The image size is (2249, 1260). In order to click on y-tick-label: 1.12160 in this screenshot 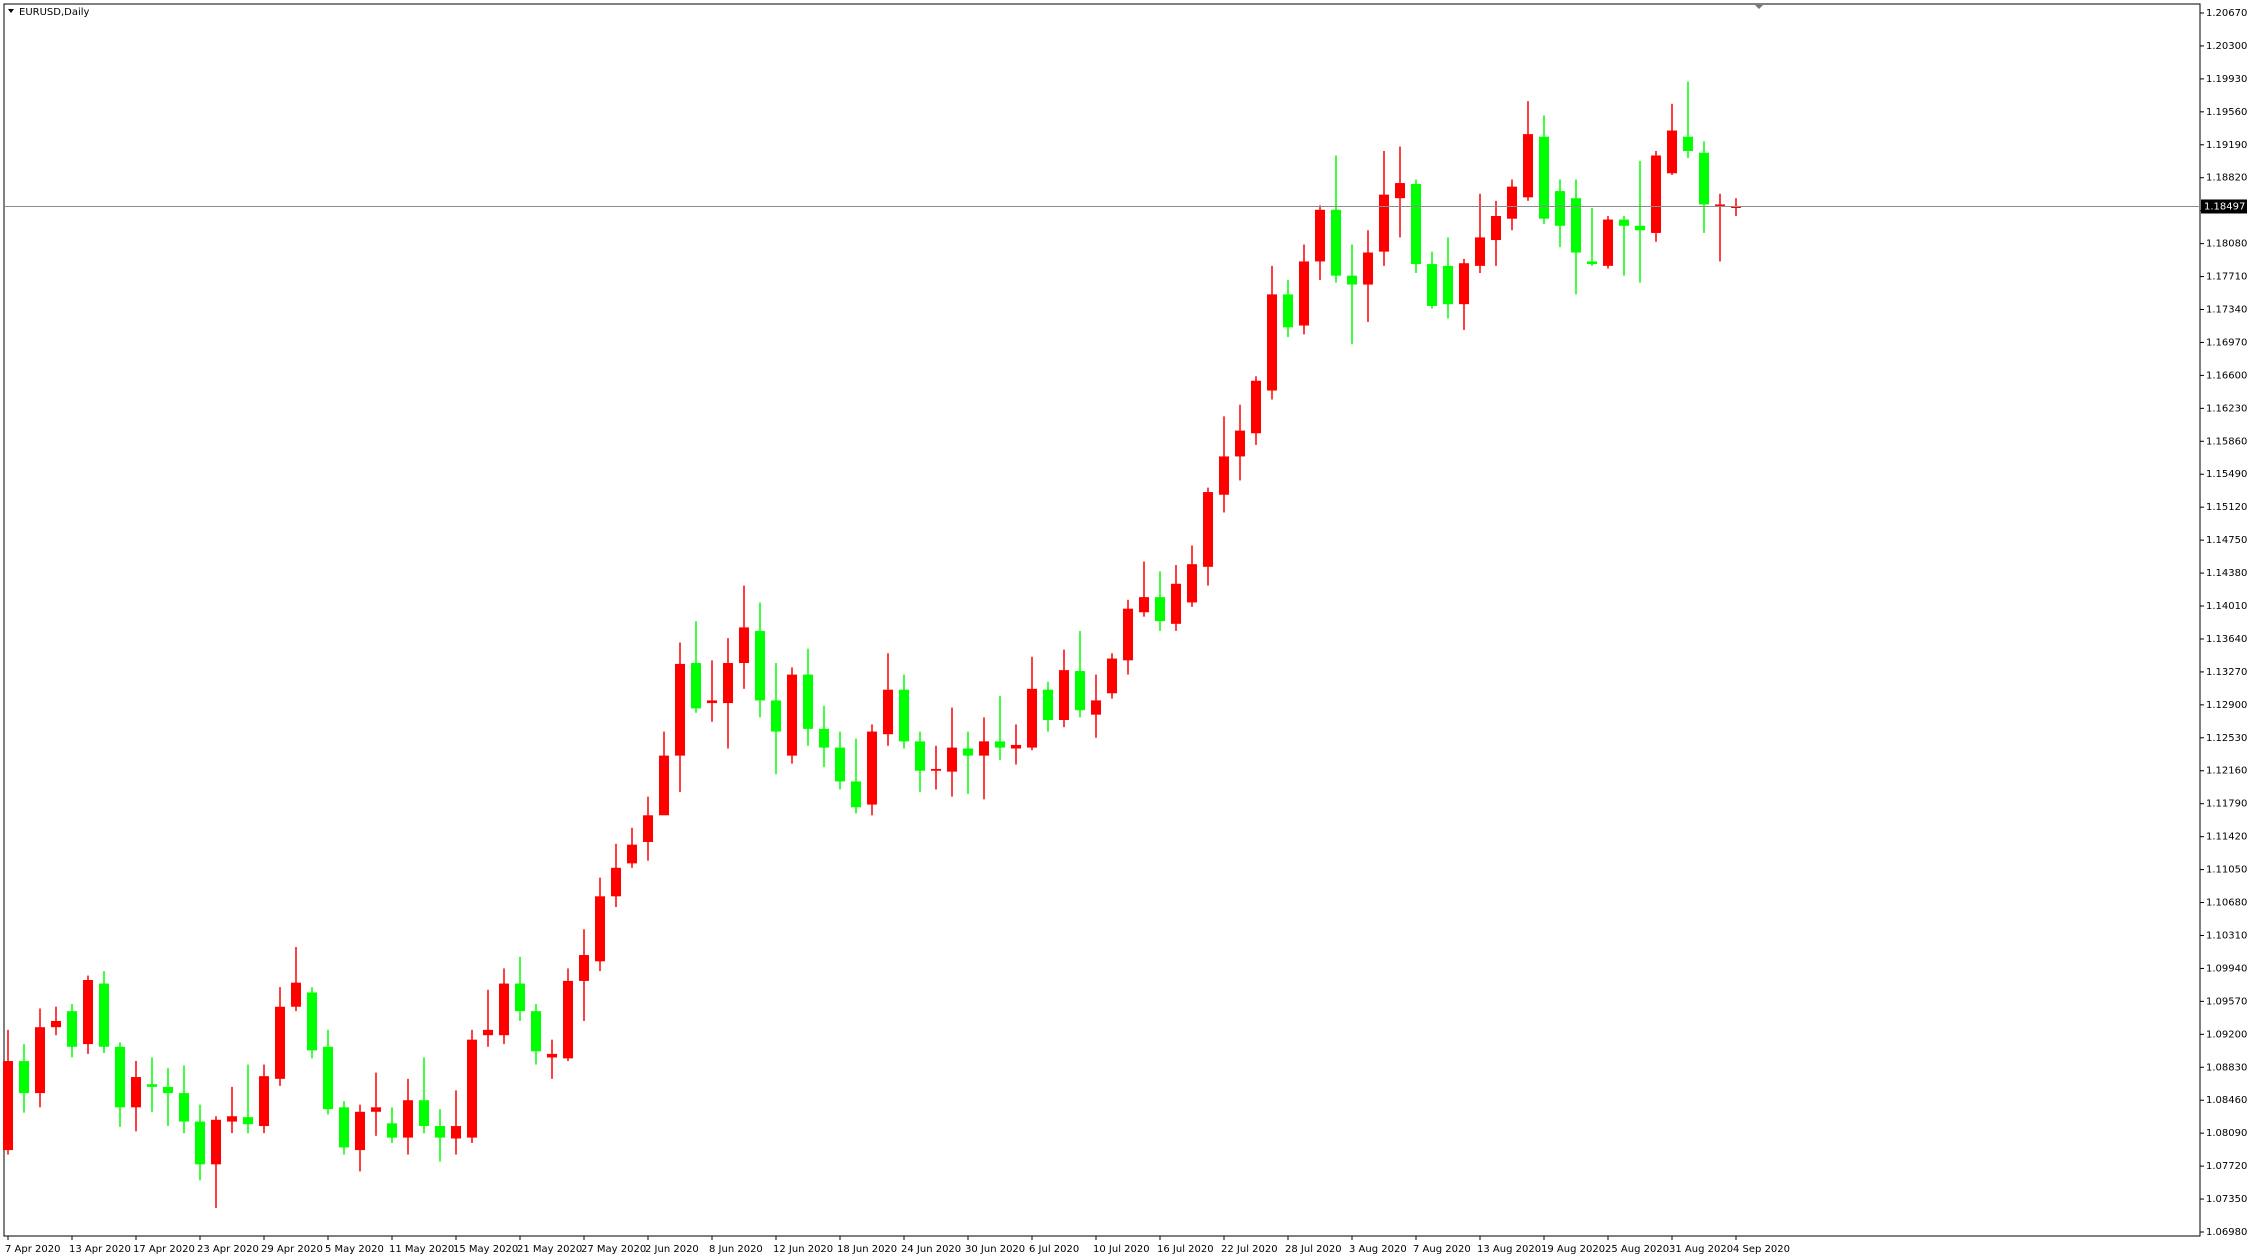, I will do `click(2226, 771)`.